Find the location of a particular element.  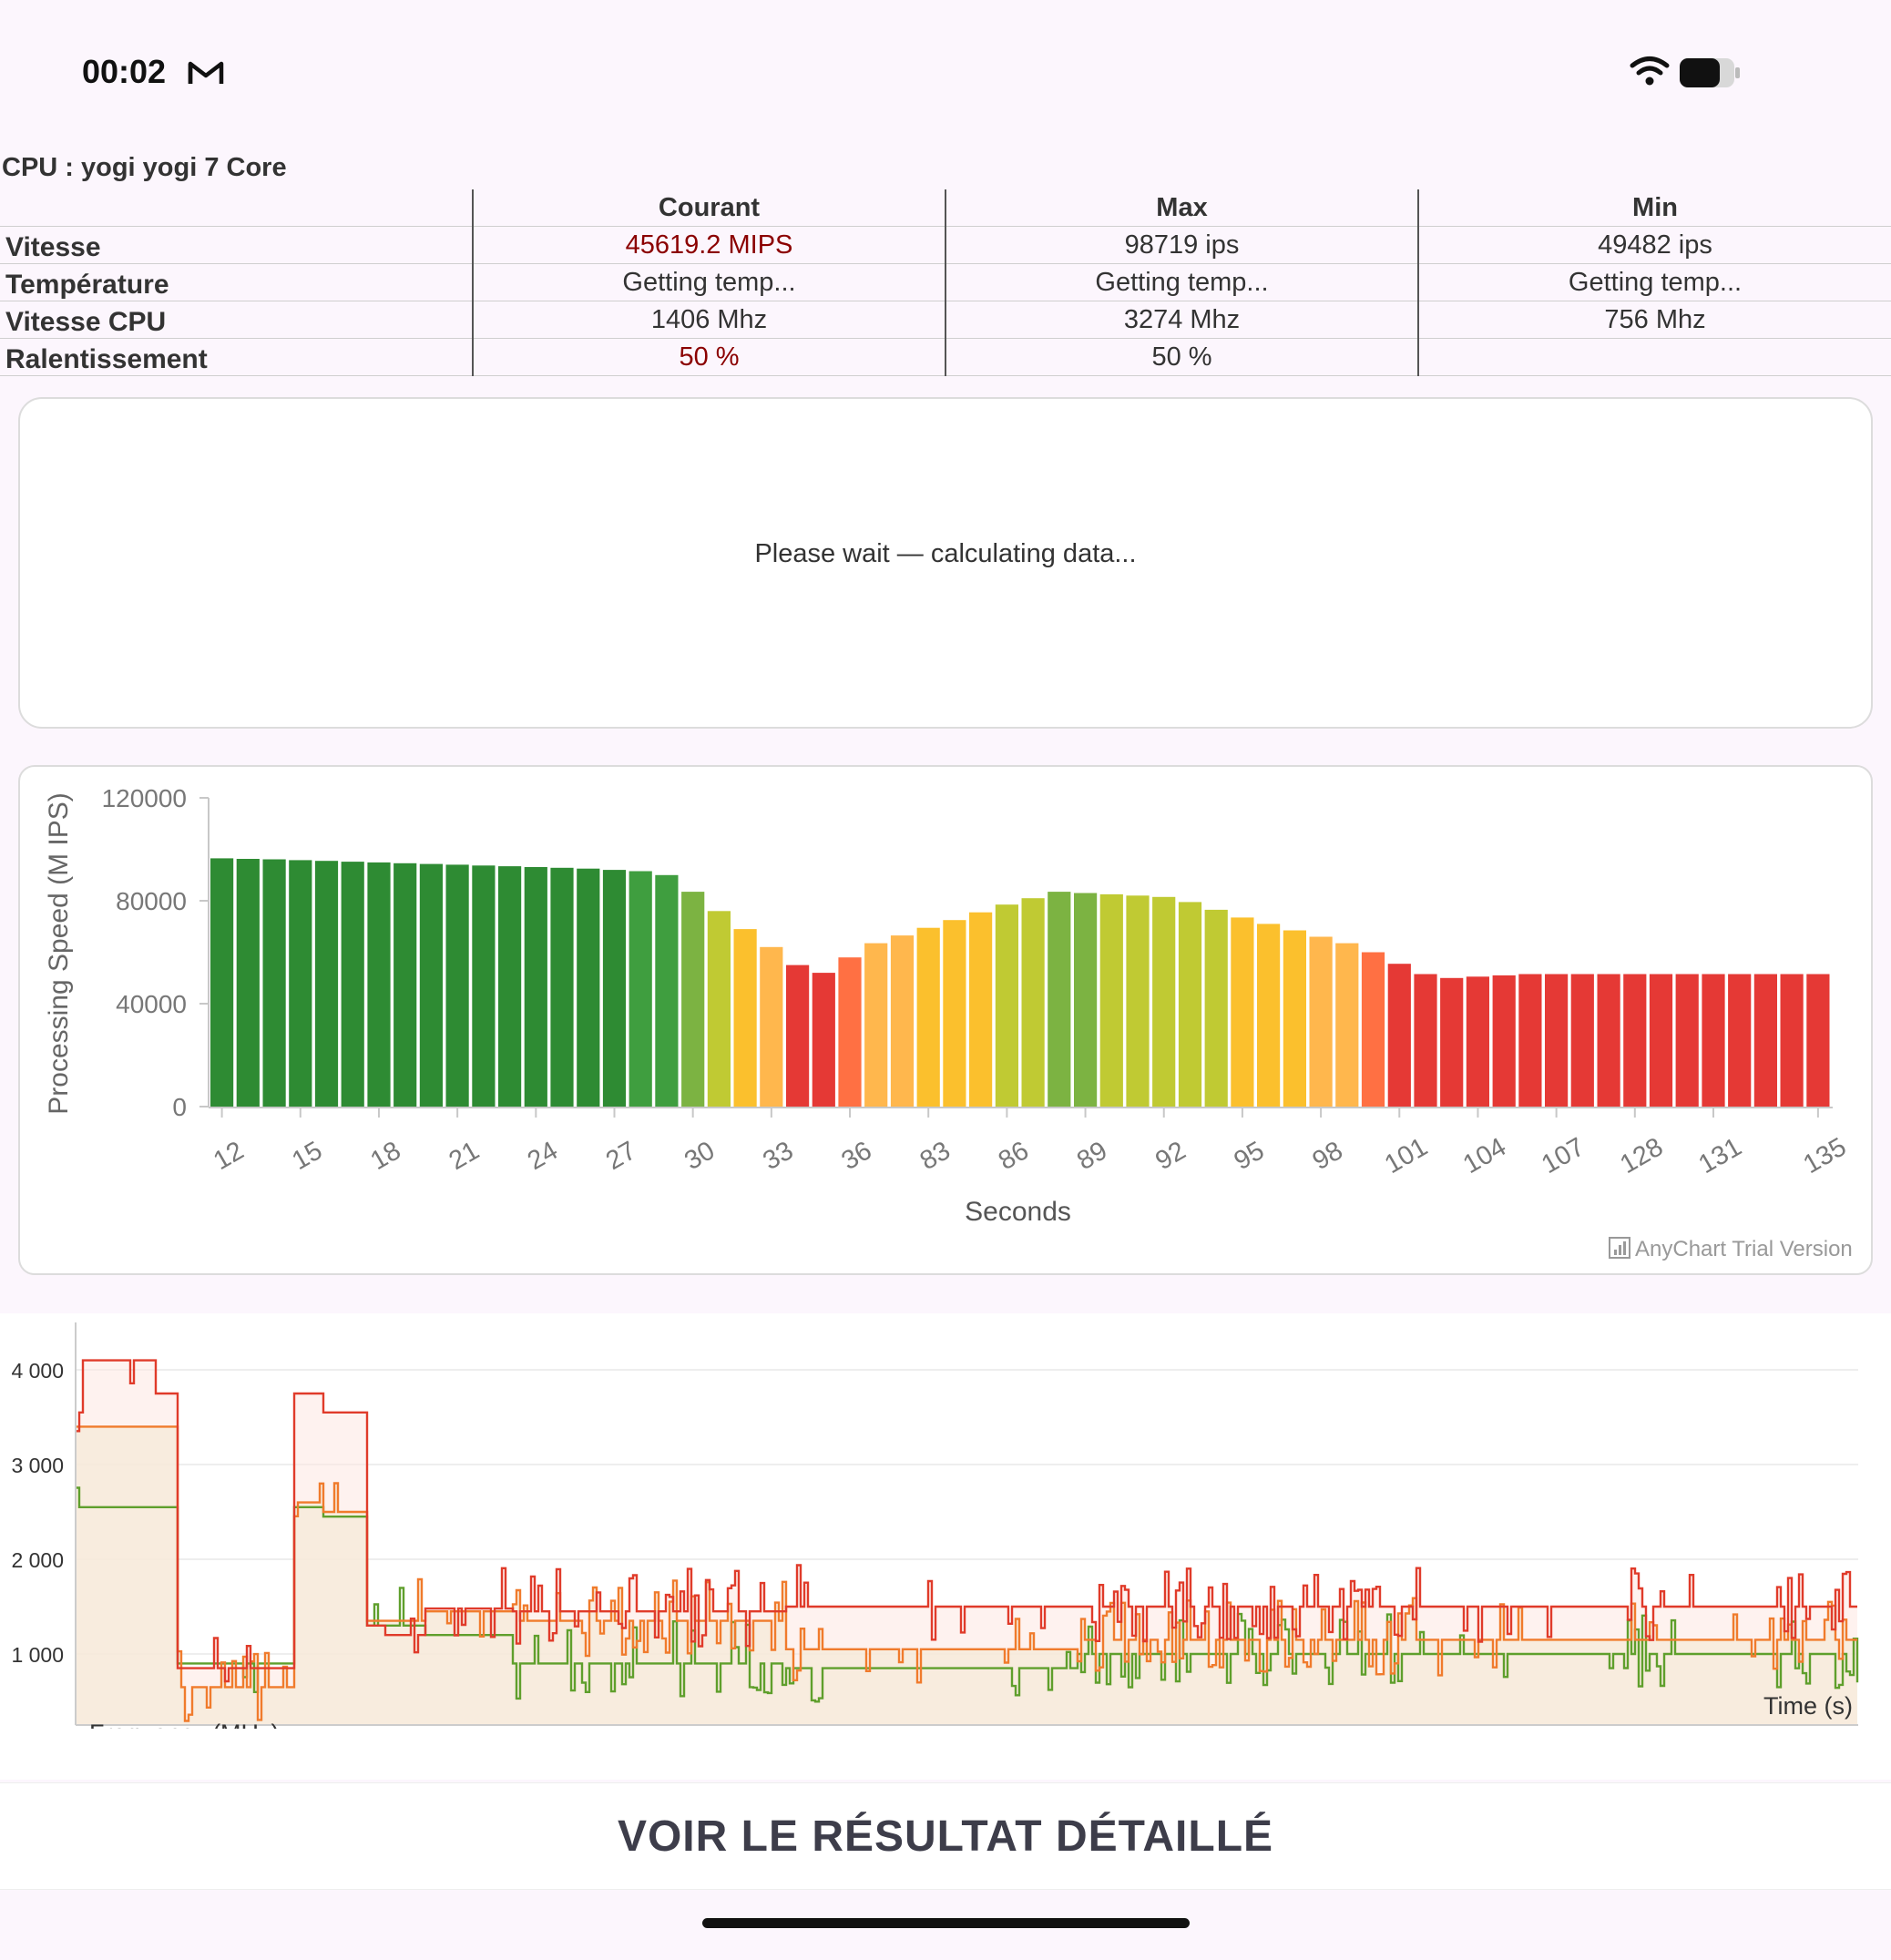

row-label: Vitesse CPU is located at coordinates (237, 320).